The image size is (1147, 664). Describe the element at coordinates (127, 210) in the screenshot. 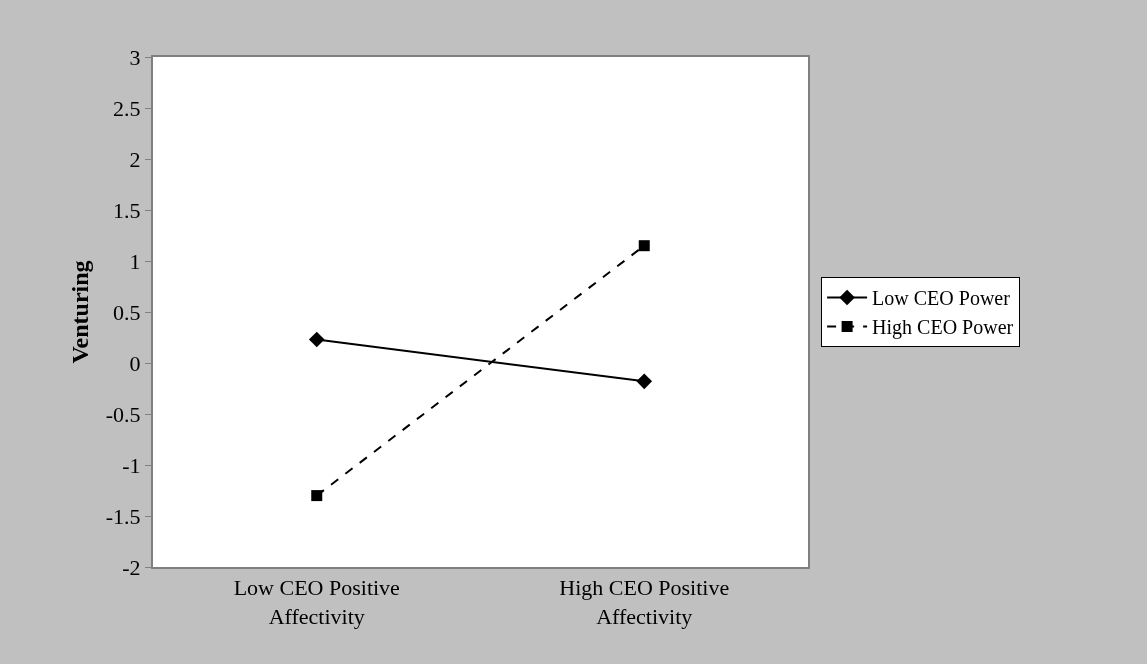

I see `y-tick-label: 1.5` at that location.